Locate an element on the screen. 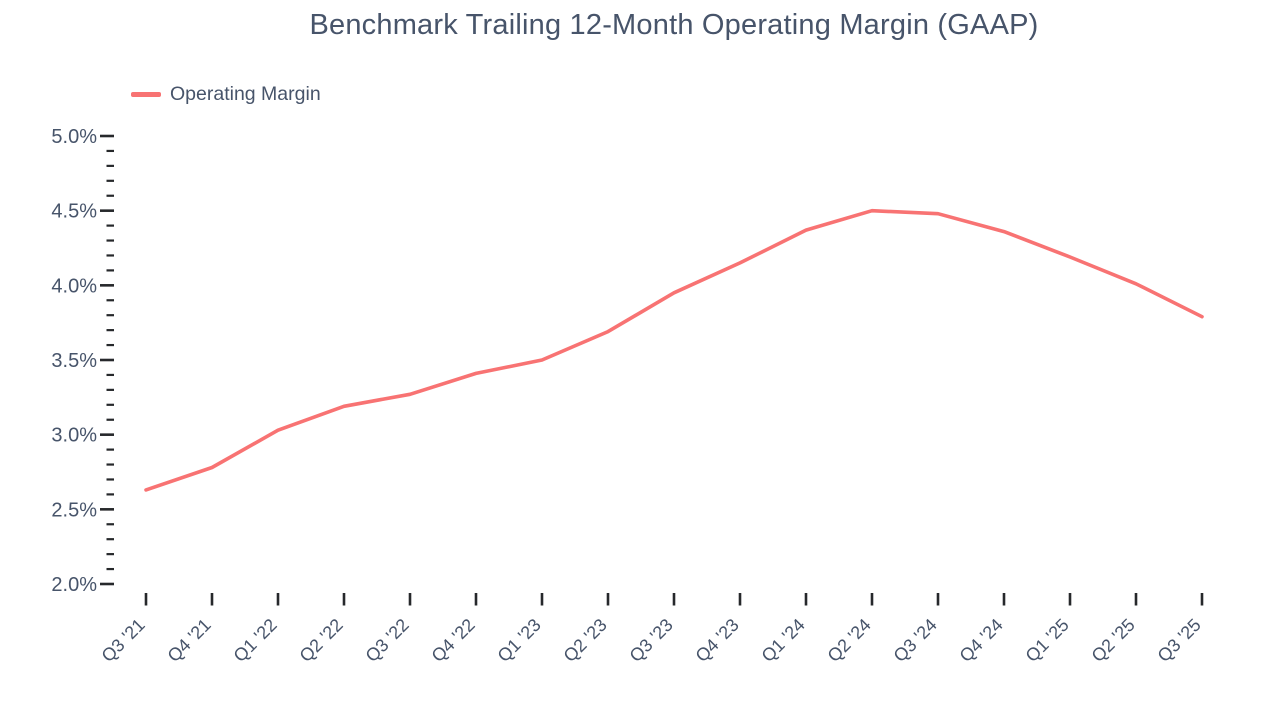 The height and width of the screenshot is (720, 1280). legend-line-swatch is located at coordinates (146, 94).